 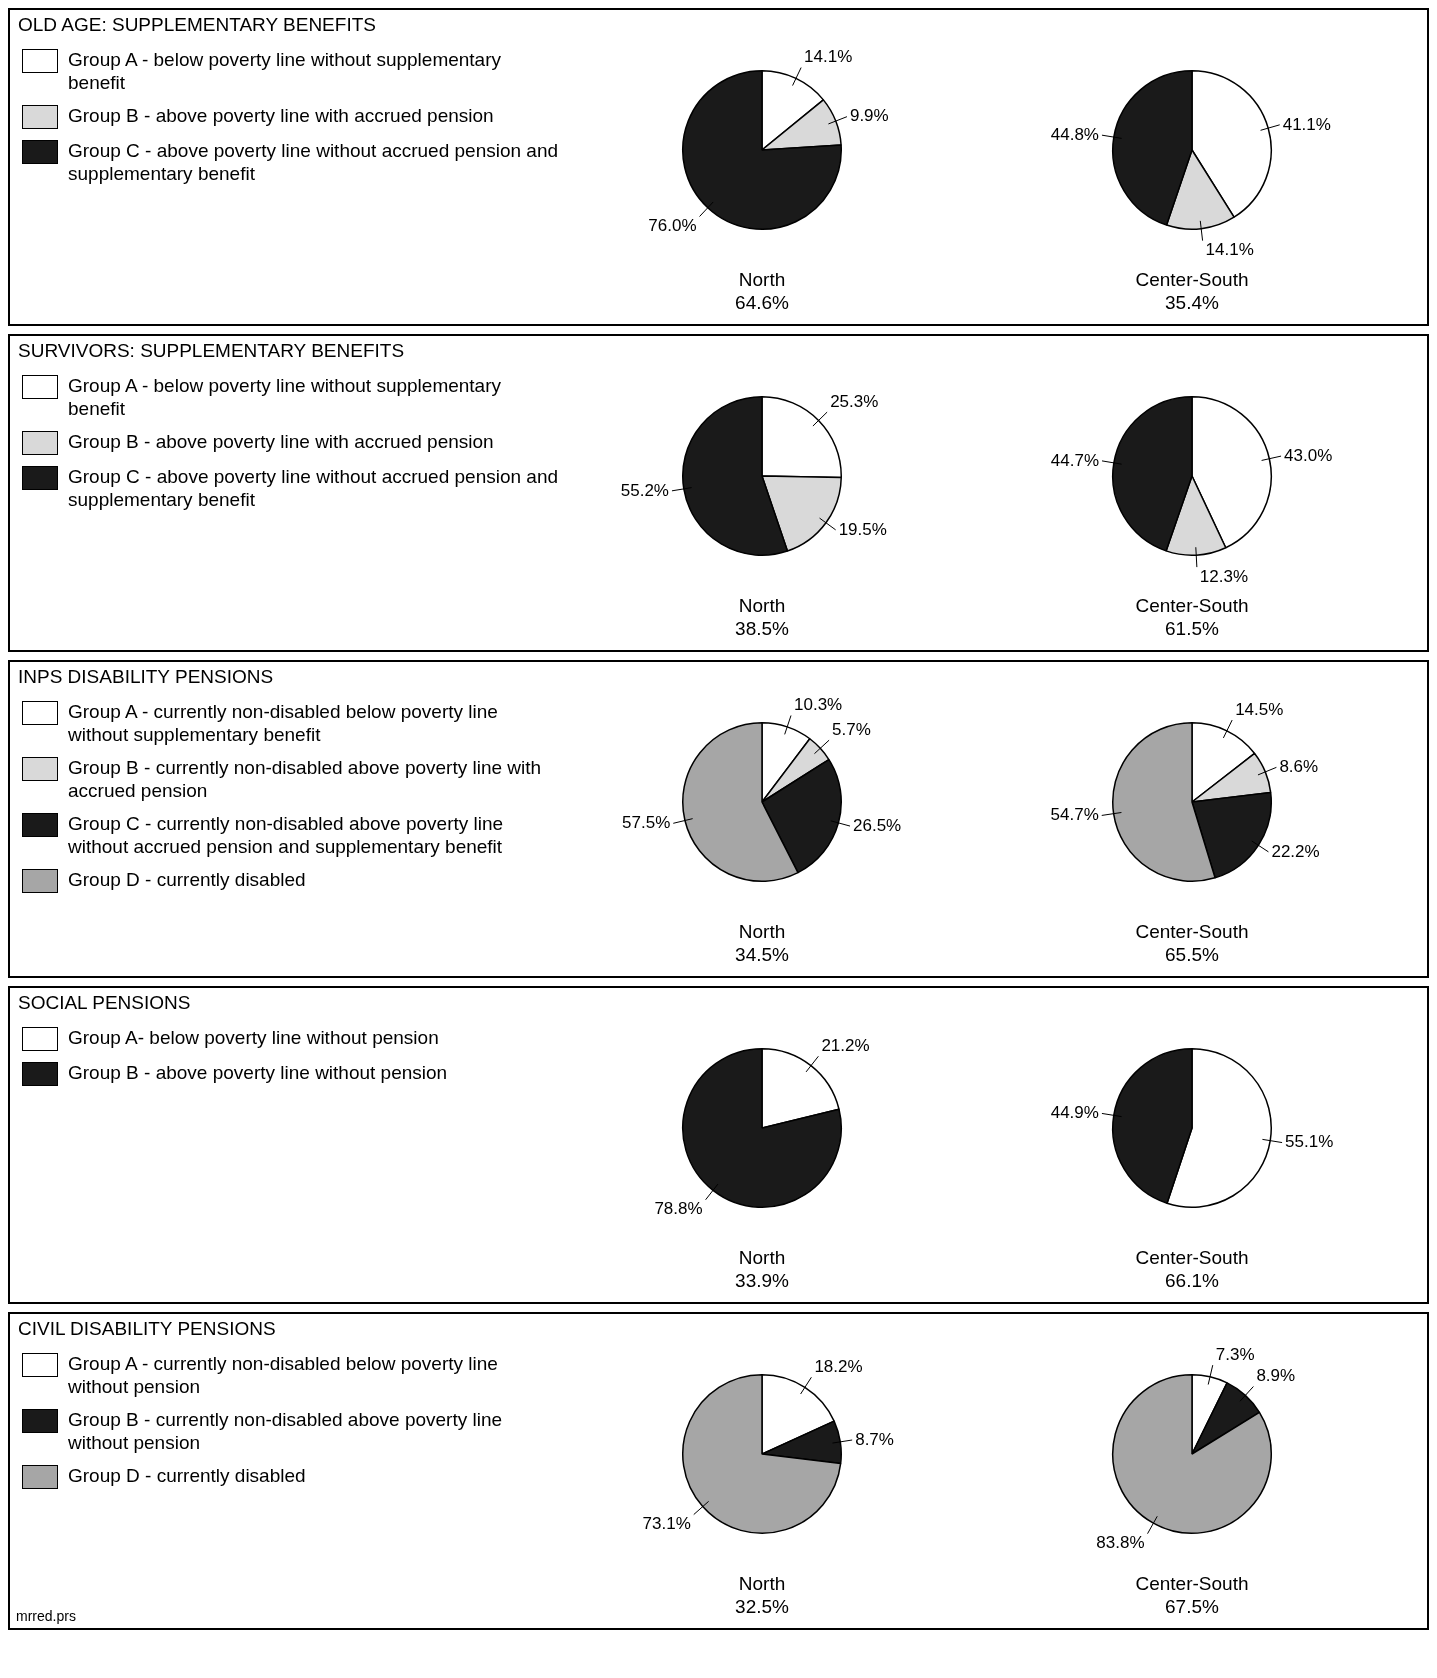 I want to click on data-label: 19.5%, so click(x=862, y=529).